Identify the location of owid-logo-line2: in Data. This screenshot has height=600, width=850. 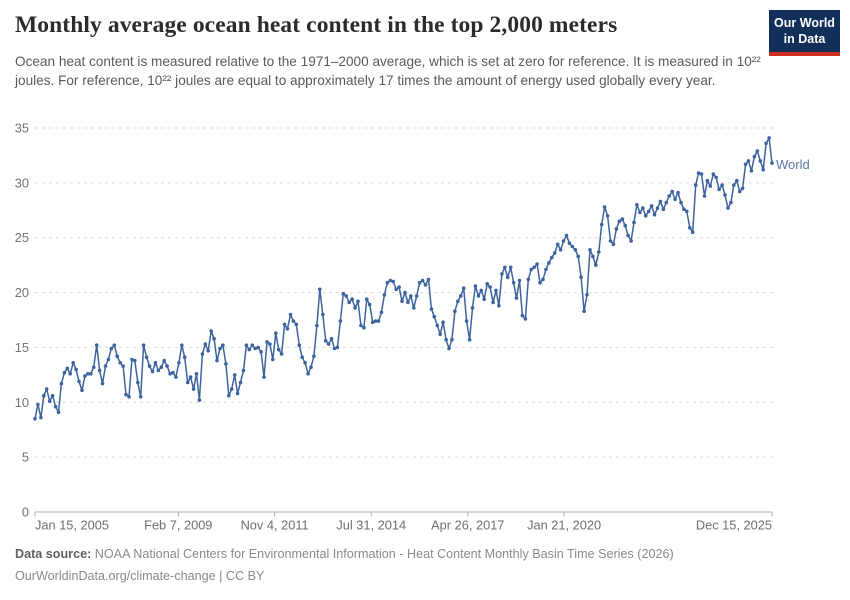
(804, 38).